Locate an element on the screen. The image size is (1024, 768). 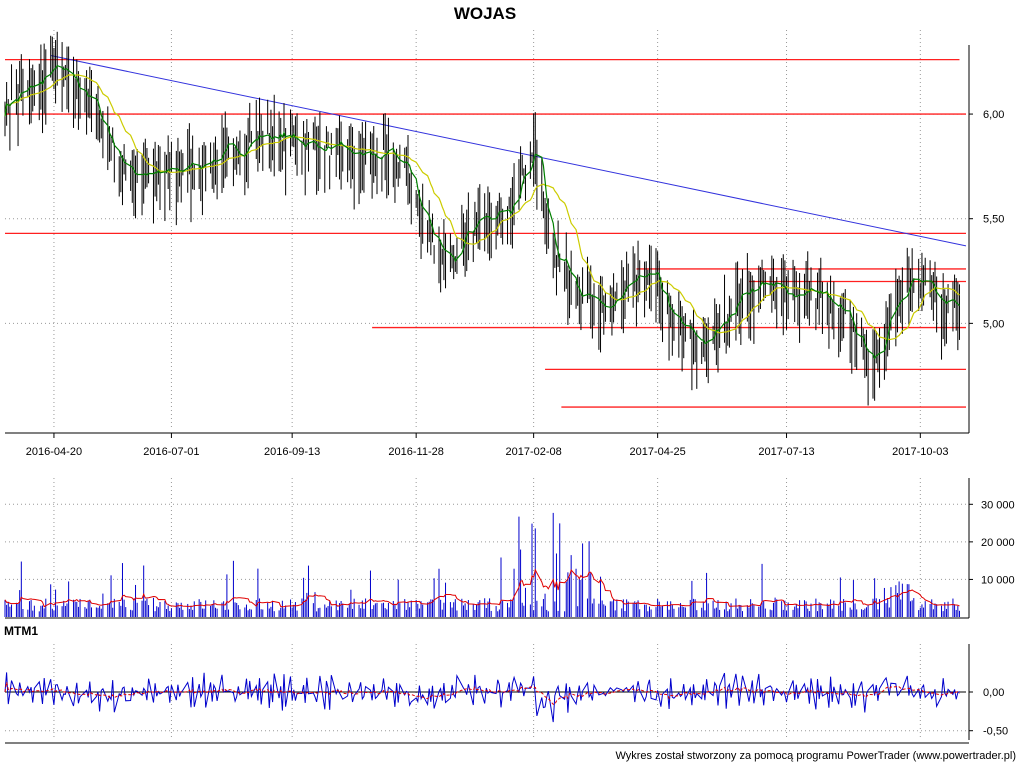
x-tick-label: 2016-07-01 is located at coordinates (171, 452).